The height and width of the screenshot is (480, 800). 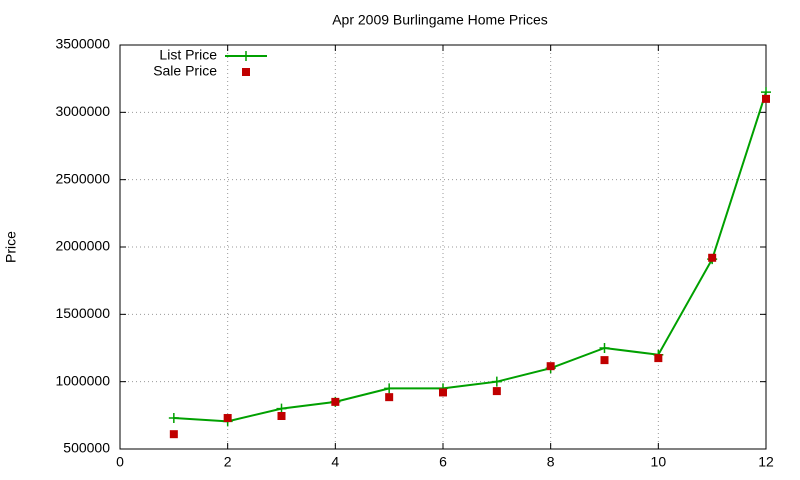 What do you see at coordinates (82, 111) in the screenshot?
I see `y-tick-label: 3000000` at bounding box center [82, 111].